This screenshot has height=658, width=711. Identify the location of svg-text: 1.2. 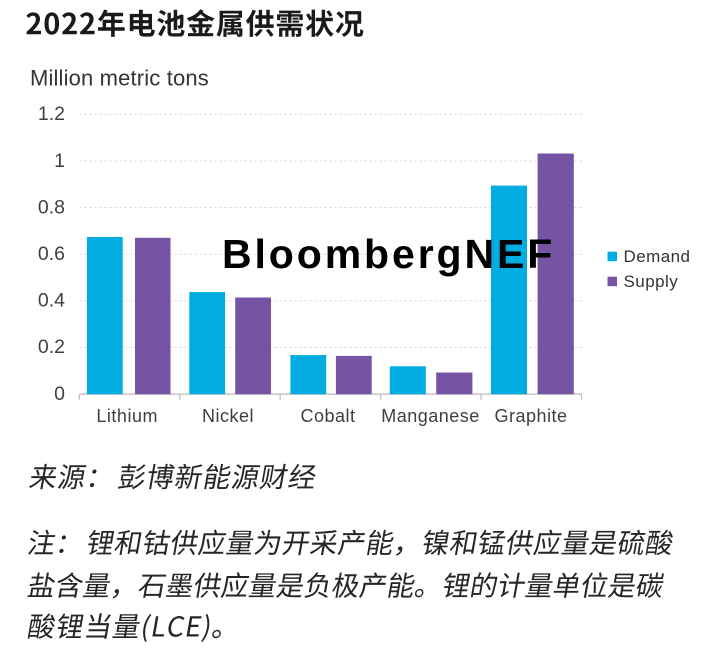
(51, 114).